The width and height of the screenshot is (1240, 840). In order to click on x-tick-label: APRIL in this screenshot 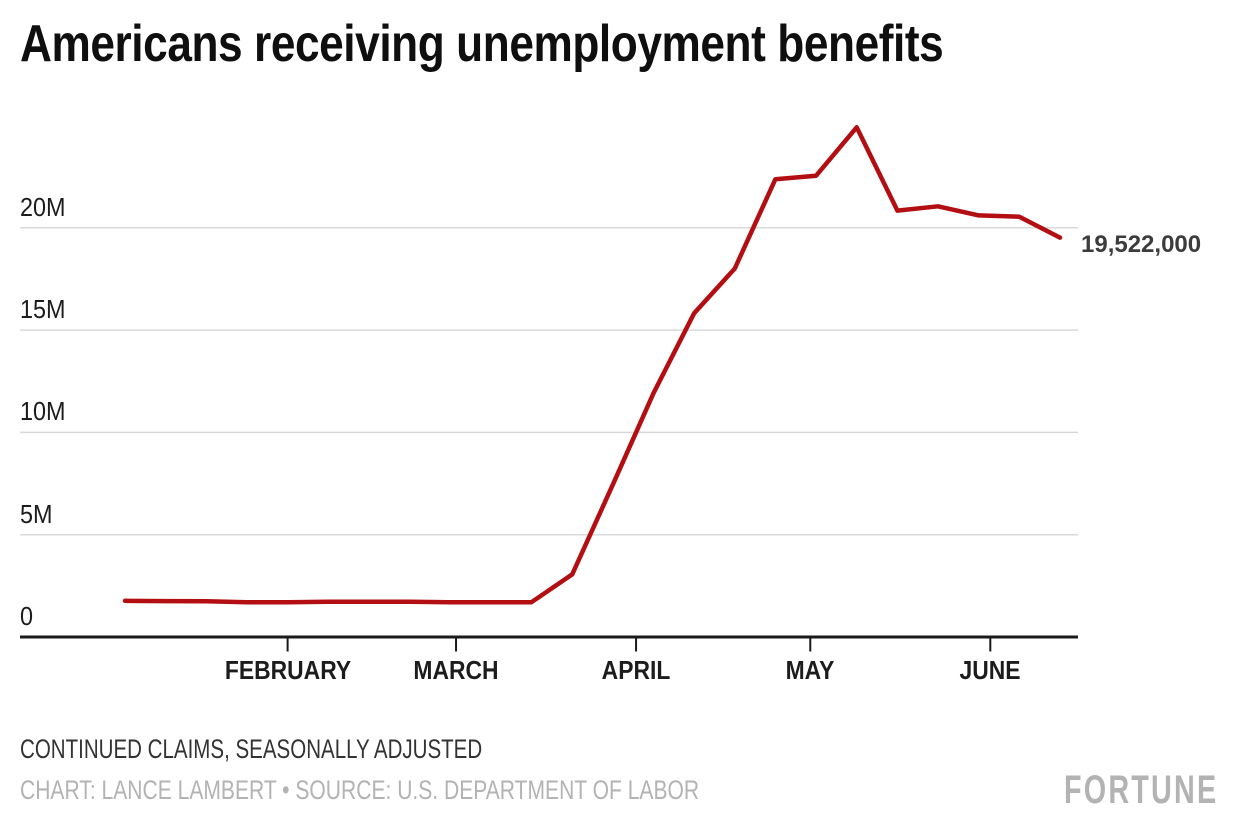, I will do `click(636, 670)`.